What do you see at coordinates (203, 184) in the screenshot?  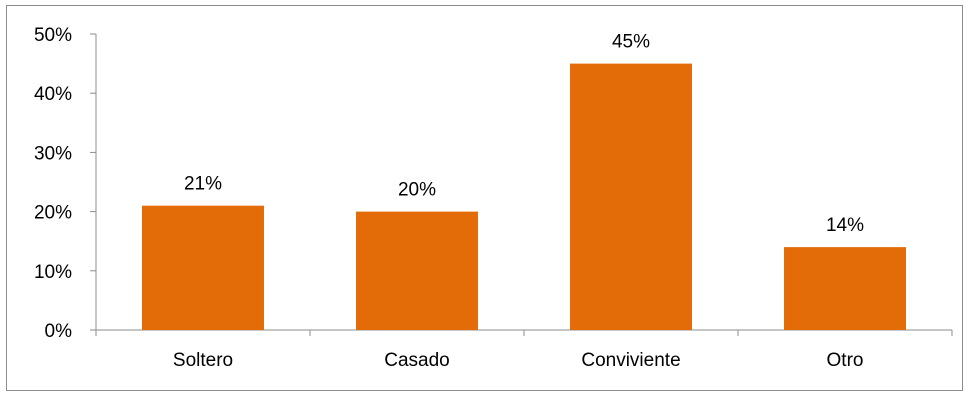 I see `data-label: 21%` at bounding box center [203, 184].